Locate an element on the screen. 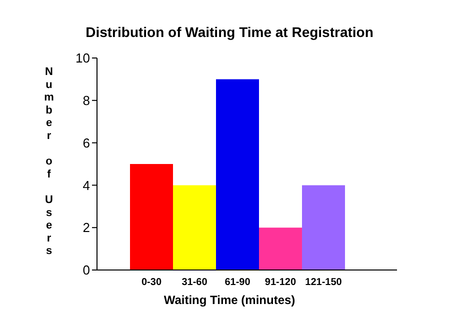  y-tick-label: 2 is located at coordinates (86, 228).